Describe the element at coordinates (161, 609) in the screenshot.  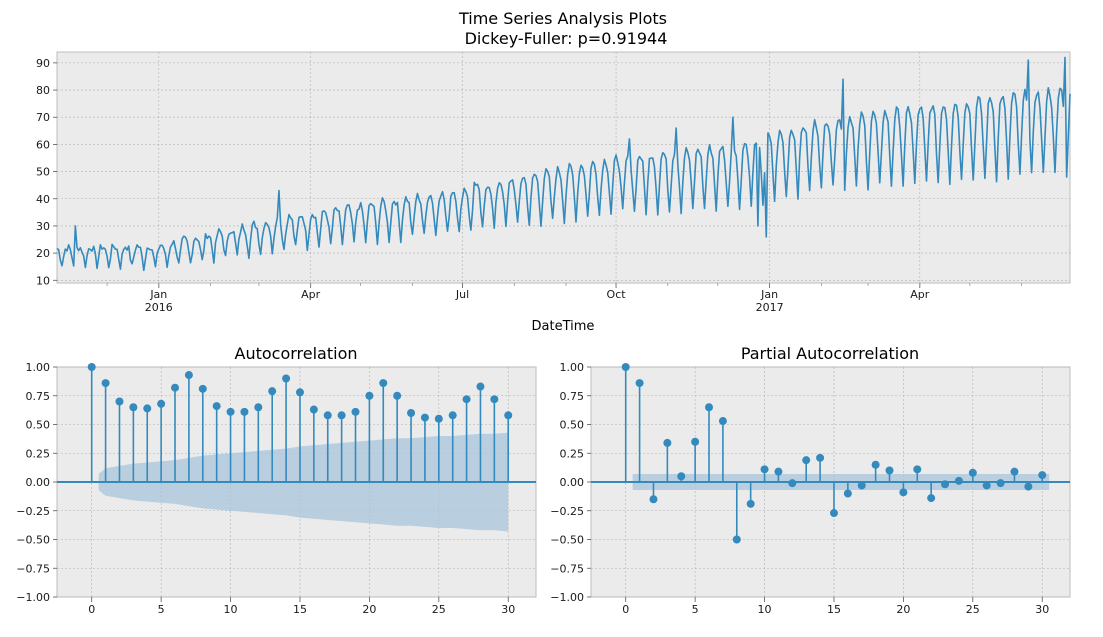
I see `acf-xtick-label: 5` at that location.